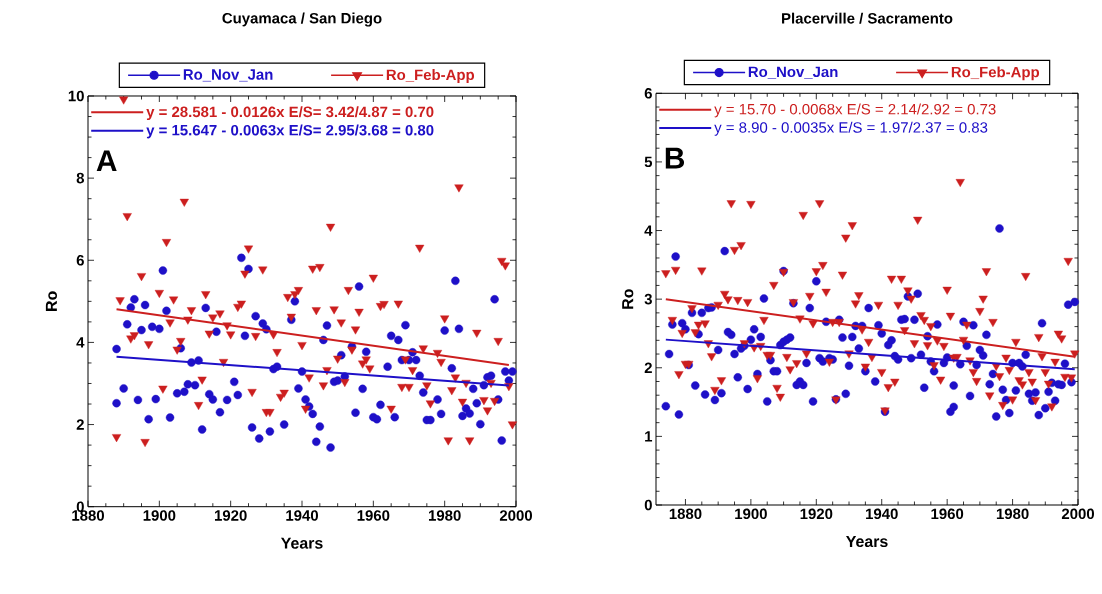  What do you see at coordinates (855, 110) in the screenshot?
I see `legend-label: y = 15.70 - 0.0068x E/S = 2.14/2.92 = 0.73` at bounding box center [855, 110].